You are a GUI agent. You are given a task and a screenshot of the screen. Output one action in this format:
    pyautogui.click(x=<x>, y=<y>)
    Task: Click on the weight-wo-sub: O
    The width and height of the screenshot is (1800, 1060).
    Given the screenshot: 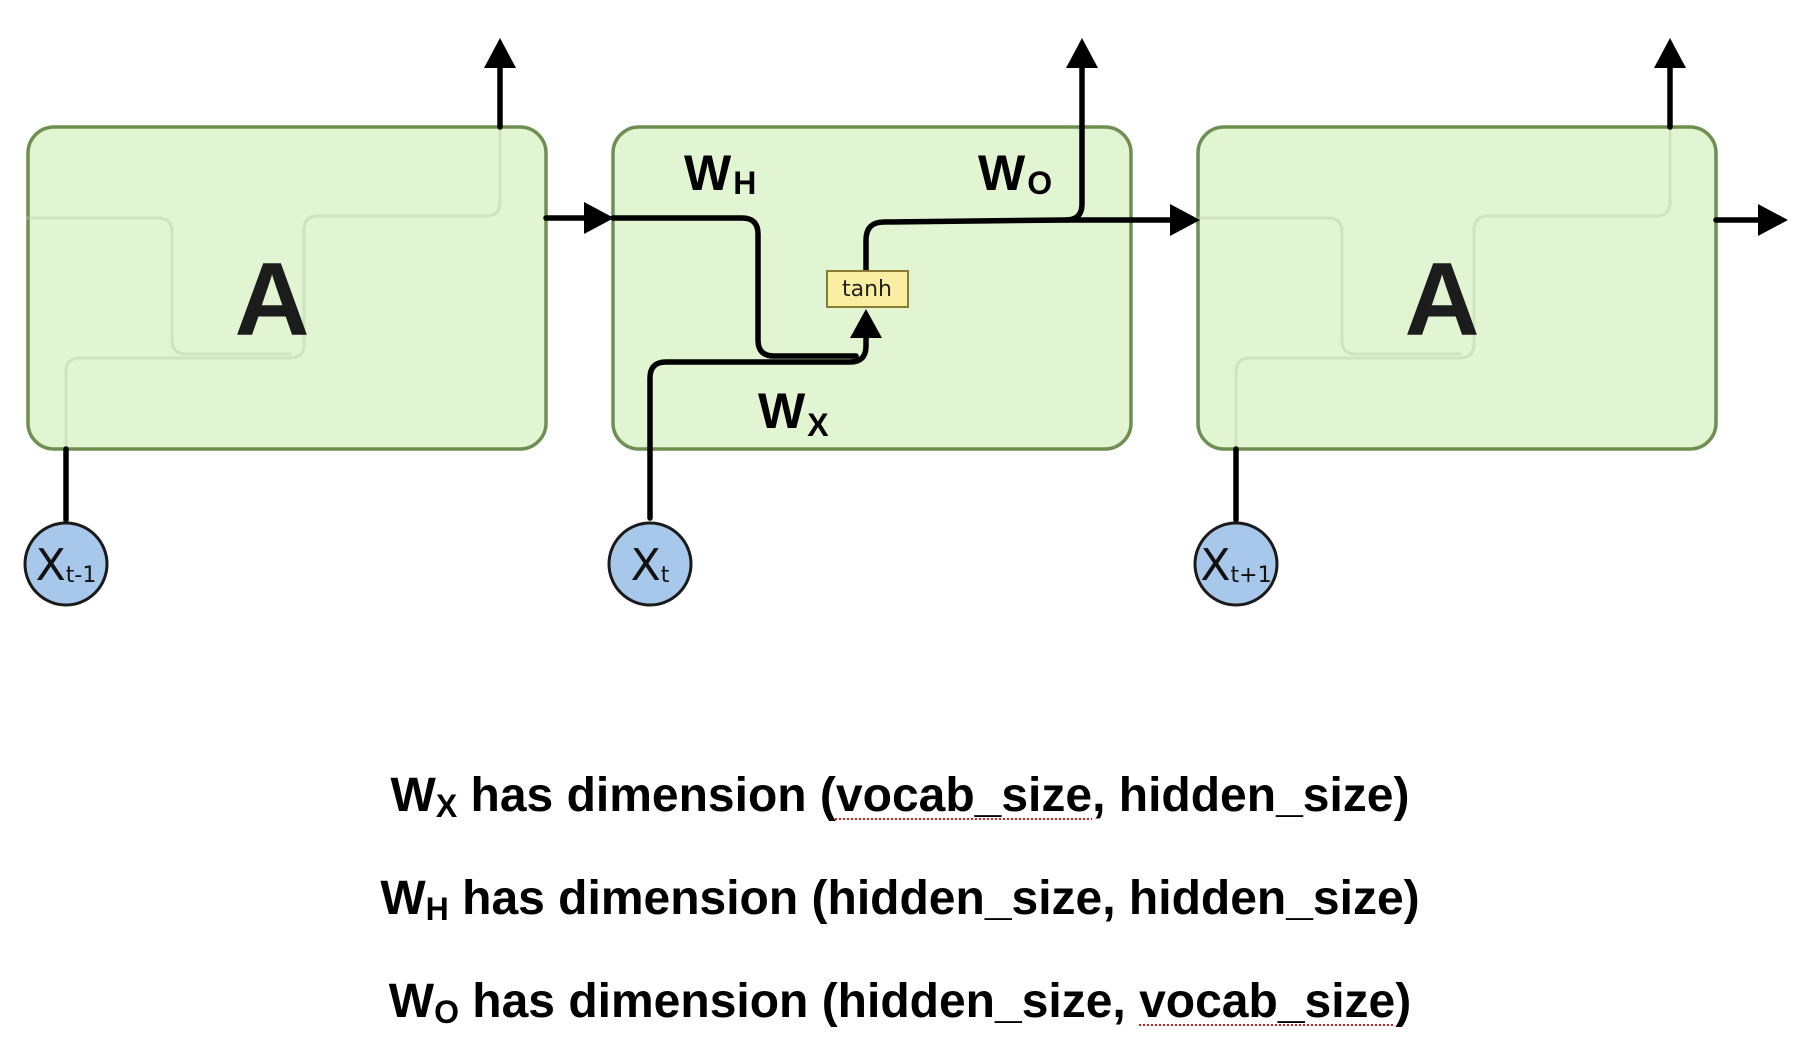 What is the action you would take?
    pyautogui.click(x=1039, y=183)
    